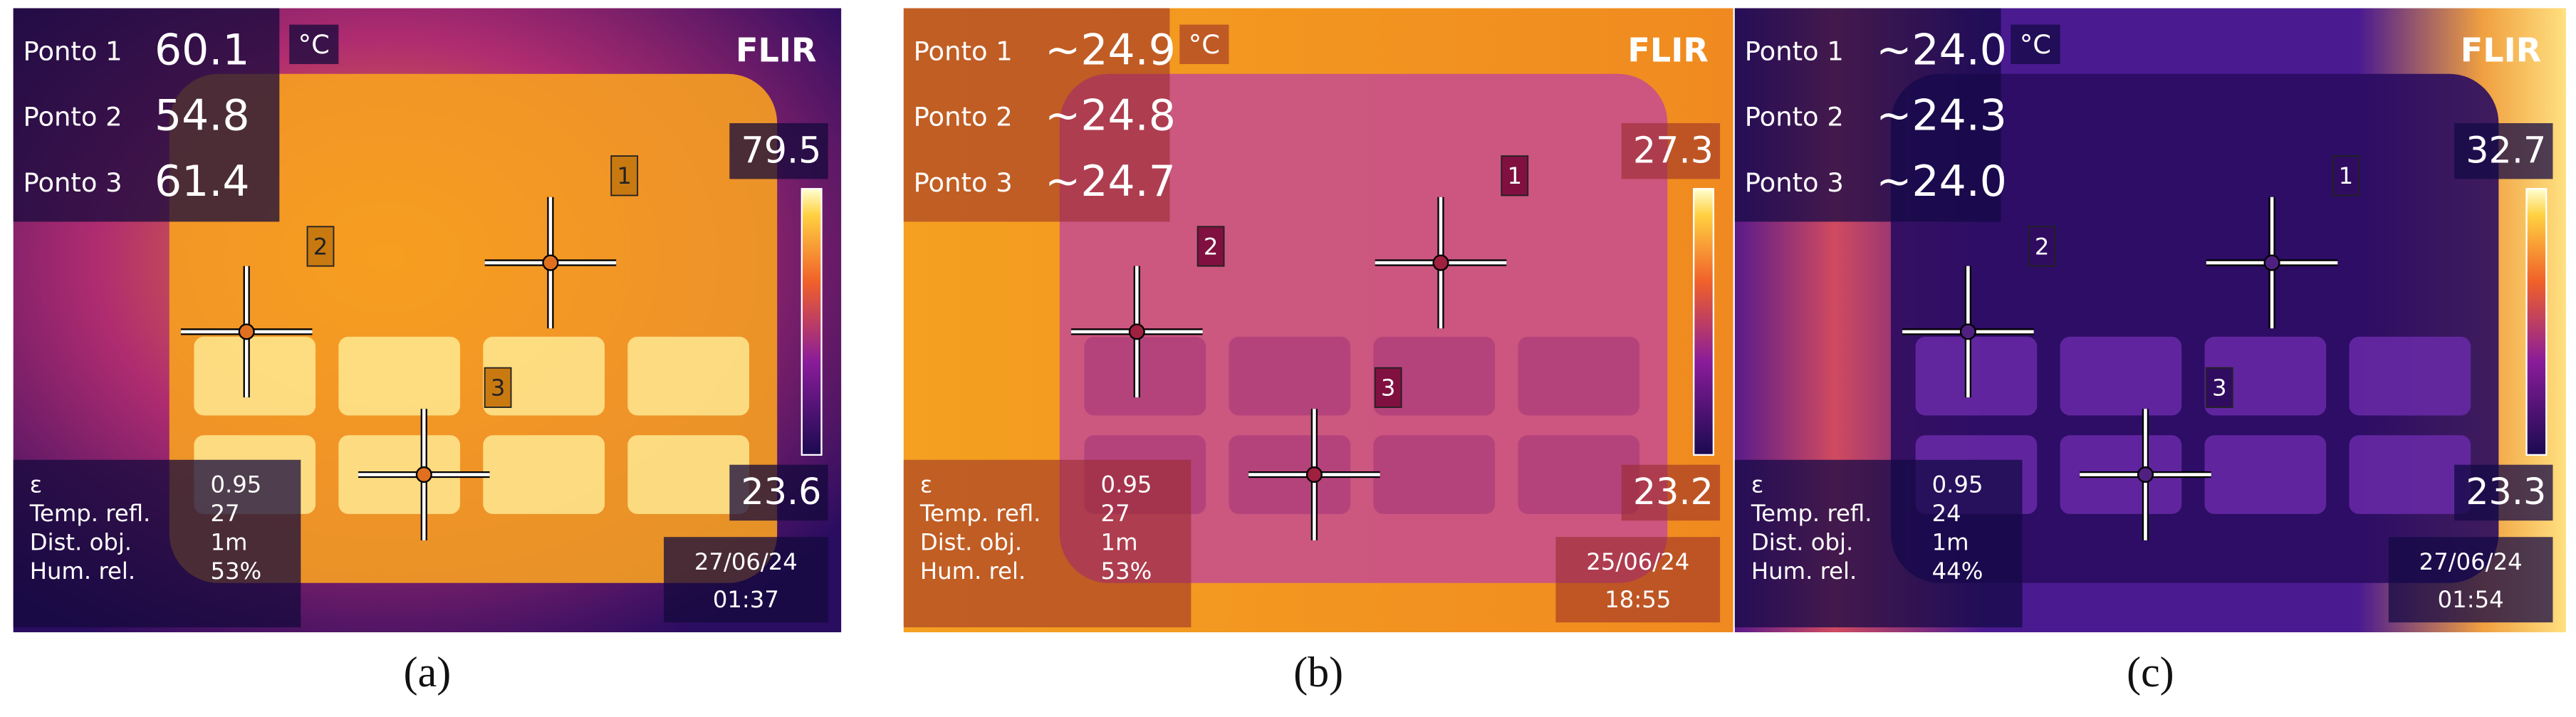 The image size is (2576, 717). Describe the element at coordinates (1946, 513) in the screenshot. I see `param-value: 24` at that location.